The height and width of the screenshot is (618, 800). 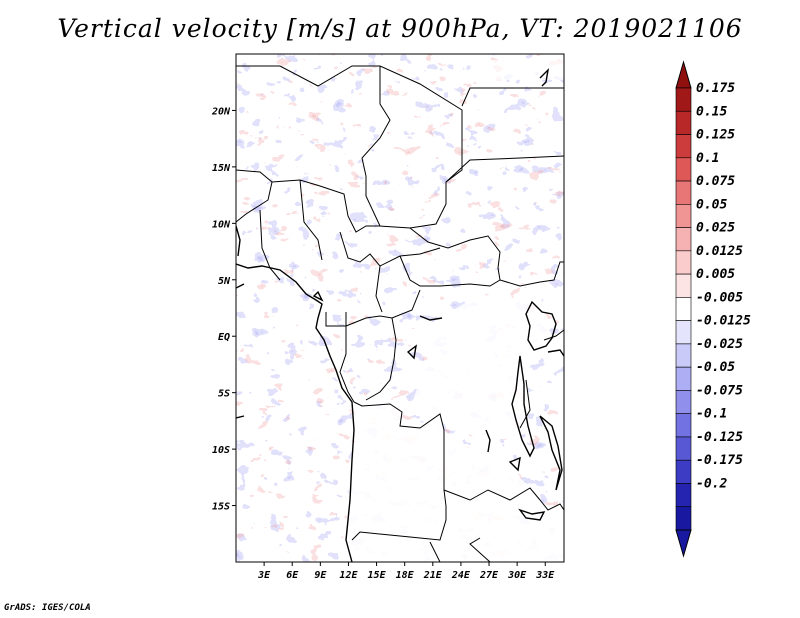 What do you see at coordinates (545, 575) in the screenshot?
I see `lon-tick-label: 33E` at bounding box center [545, 575].